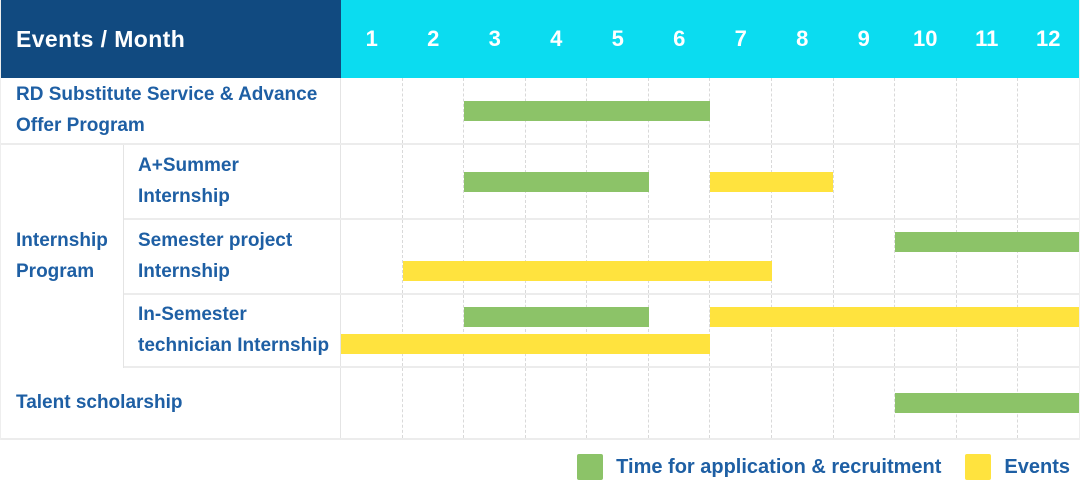 The image size is (1080, 494). What do you see at coordinates (617, 38) in the screenshot?
I see `month-header-5: 5` at bounding box center [617, 38].